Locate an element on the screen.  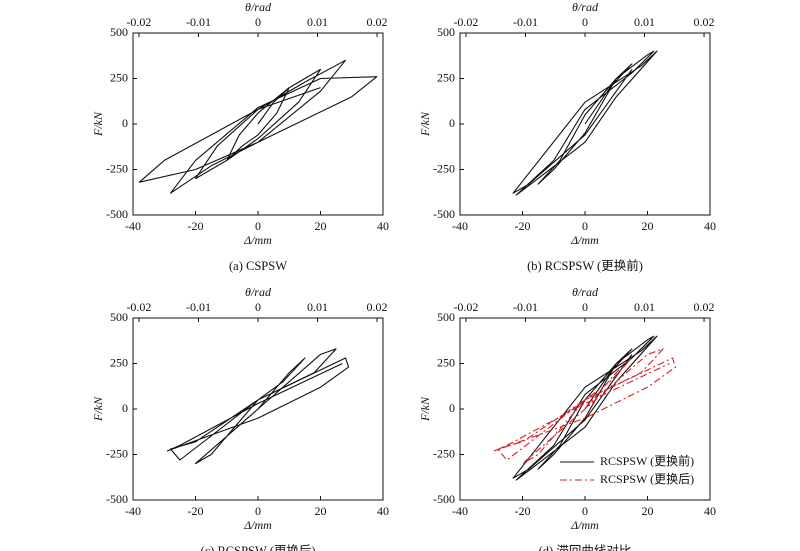
caption: (b) RCSPSW (更换前) is located at coordinates (585, 265).